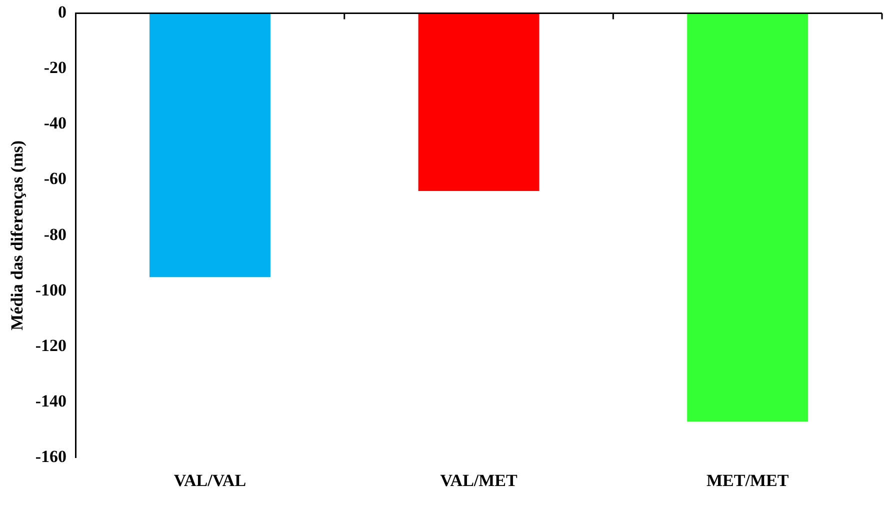 The image size is (886, 510). Describe the element at coordinates (51, 290) in the screenshot. I see `y-tick-label: -100` at that location.